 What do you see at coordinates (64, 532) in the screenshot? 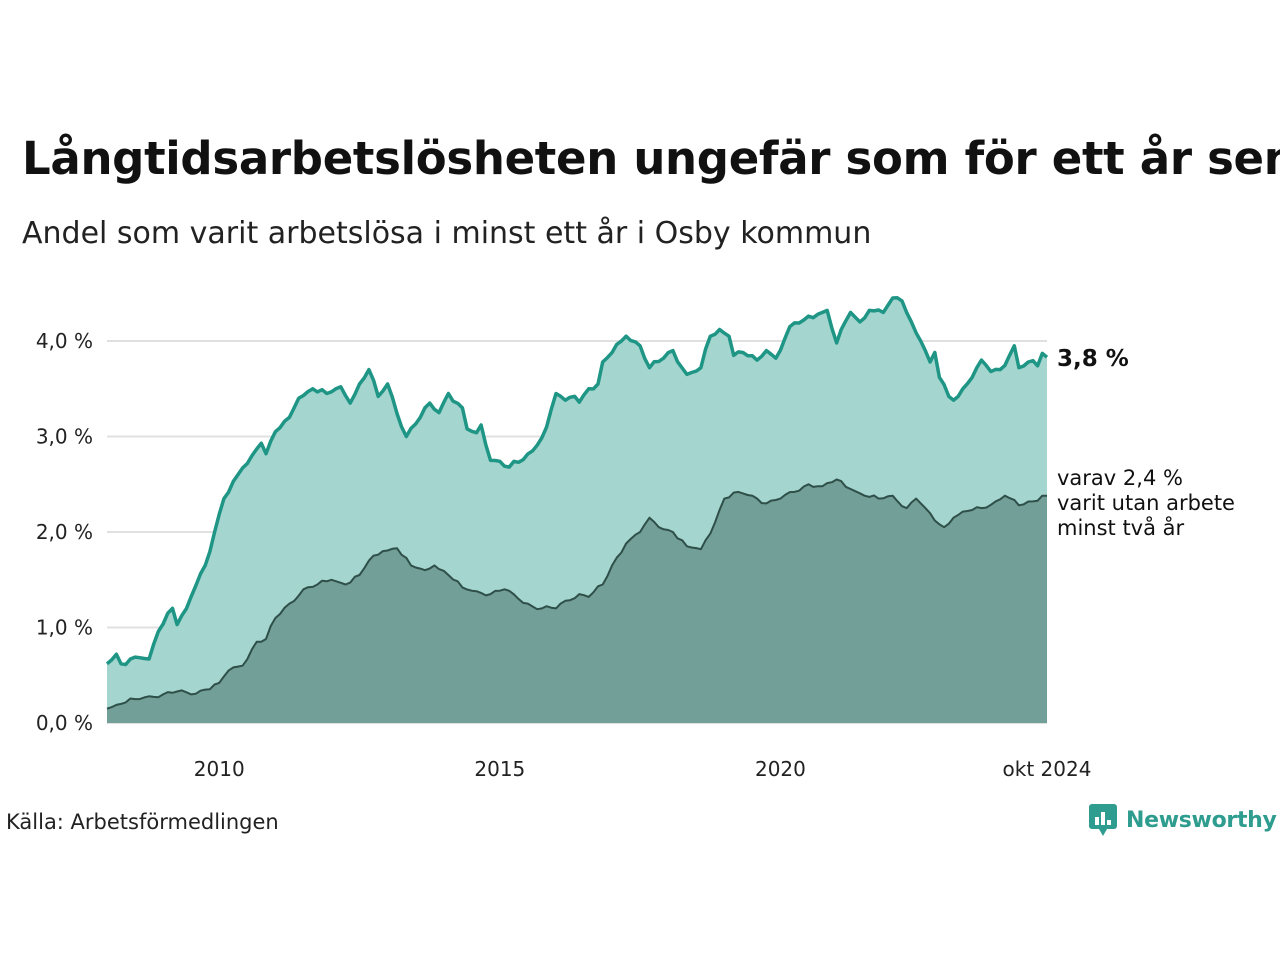
I see `y-tick-label-2: 2,0 %` at bounding box center [64, 532].